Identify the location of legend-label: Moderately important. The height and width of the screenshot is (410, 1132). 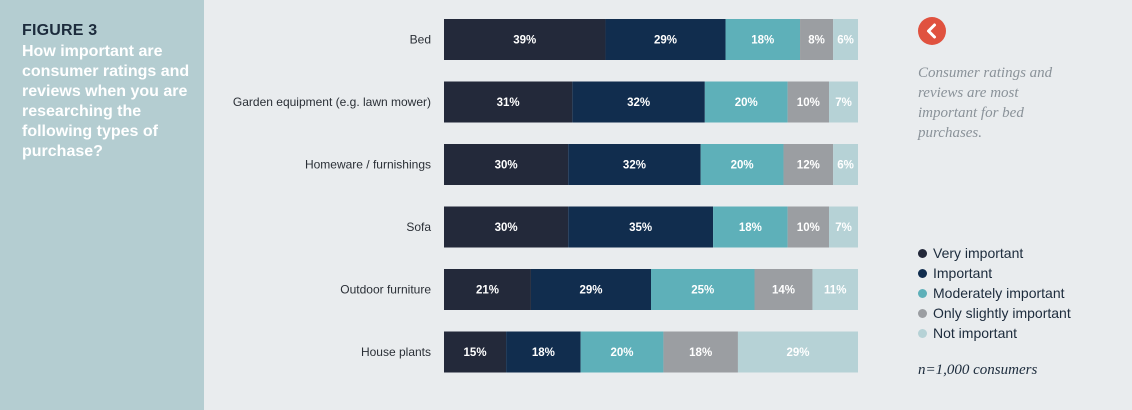
(999, 293).